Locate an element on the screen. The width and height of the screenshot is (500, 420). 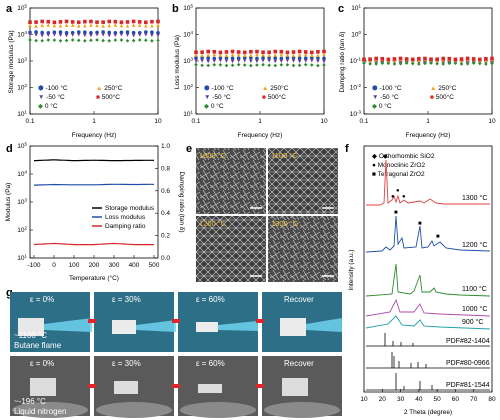
series-250C is located at coordinates (94, 25).